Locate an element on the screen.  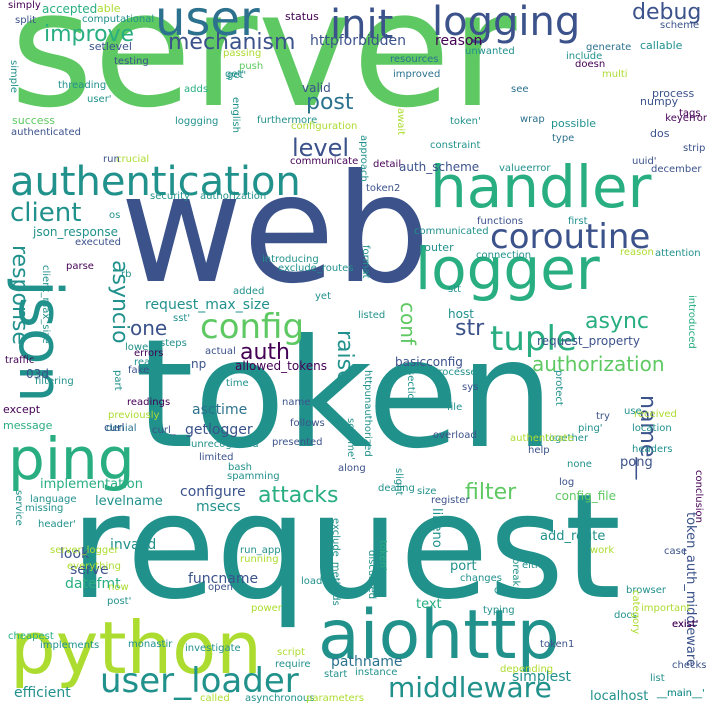
word-except: except is located at coordinates (22, 409).